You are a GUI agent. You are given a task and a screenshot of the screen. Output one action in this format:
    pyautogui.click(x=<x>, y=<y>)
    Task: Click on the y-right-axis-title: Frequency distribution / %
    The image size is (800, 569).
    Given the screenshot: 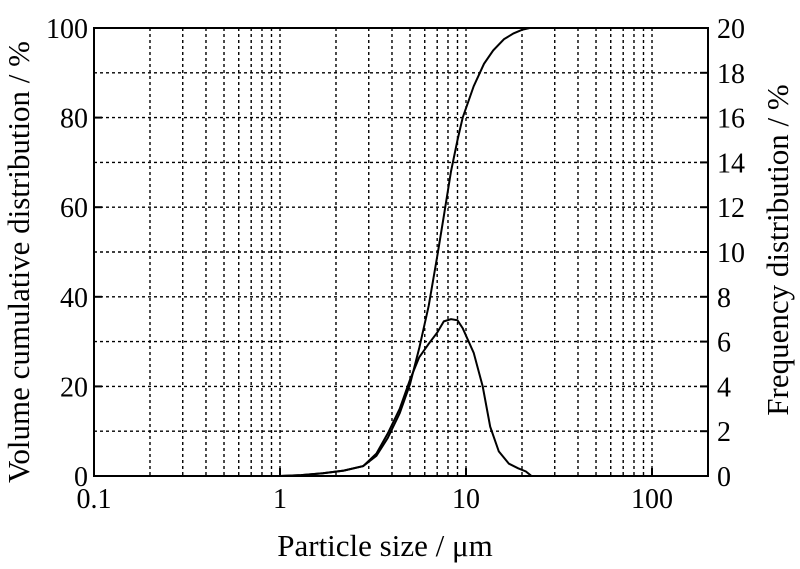 What is the action you would take?
    pyautogui.click(x=777, y=249)
    